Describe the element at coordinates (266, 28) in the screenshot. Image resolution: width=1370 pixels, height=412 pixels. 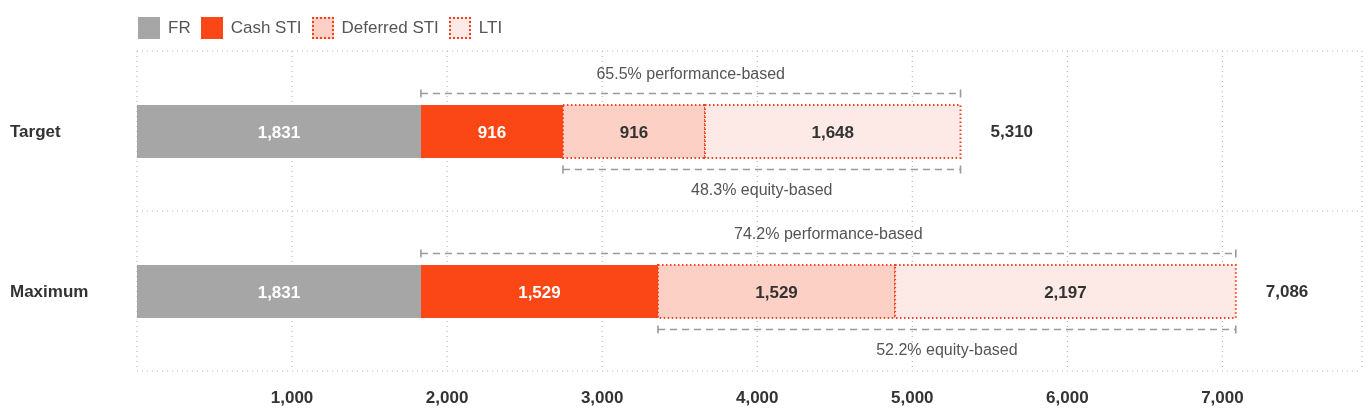
I see `legend-label: Cash STI` at that location.